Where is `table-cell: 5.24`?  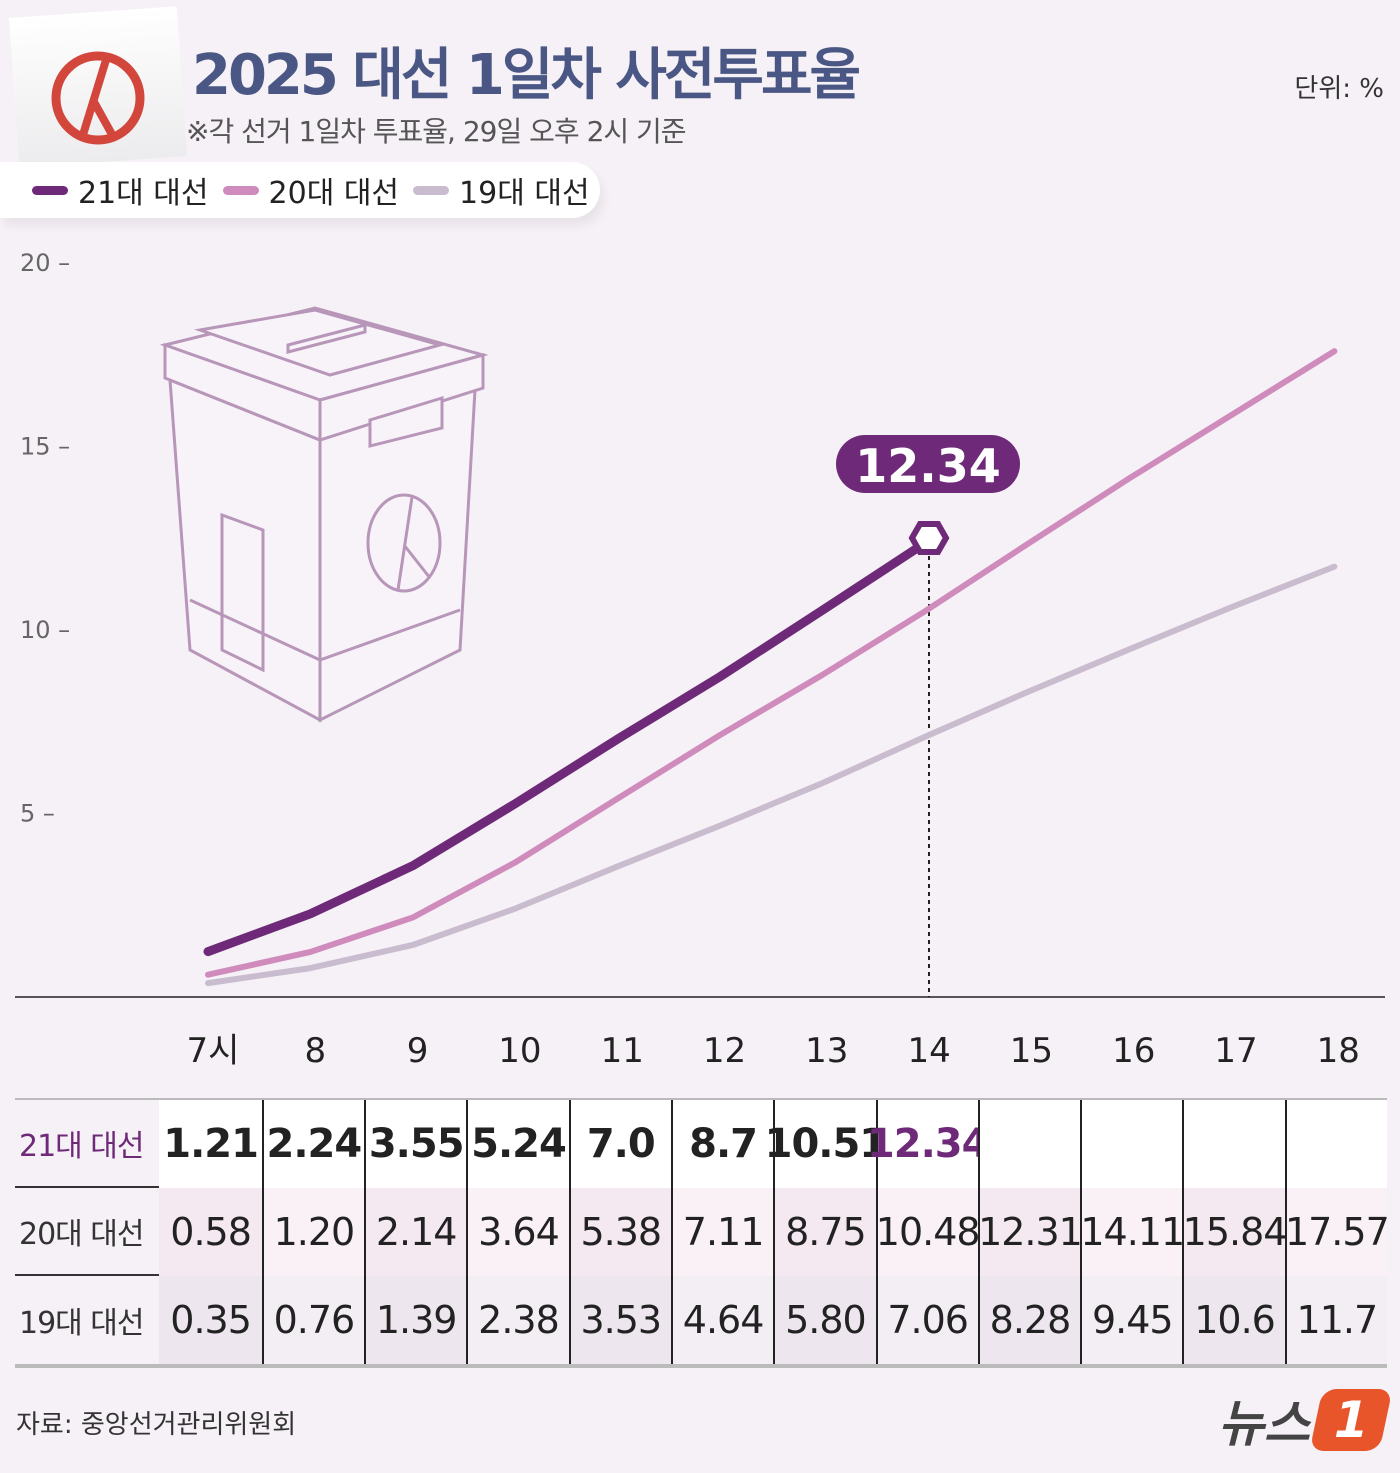 table-cell: 5.24 is located at coordinates (517, 1144).